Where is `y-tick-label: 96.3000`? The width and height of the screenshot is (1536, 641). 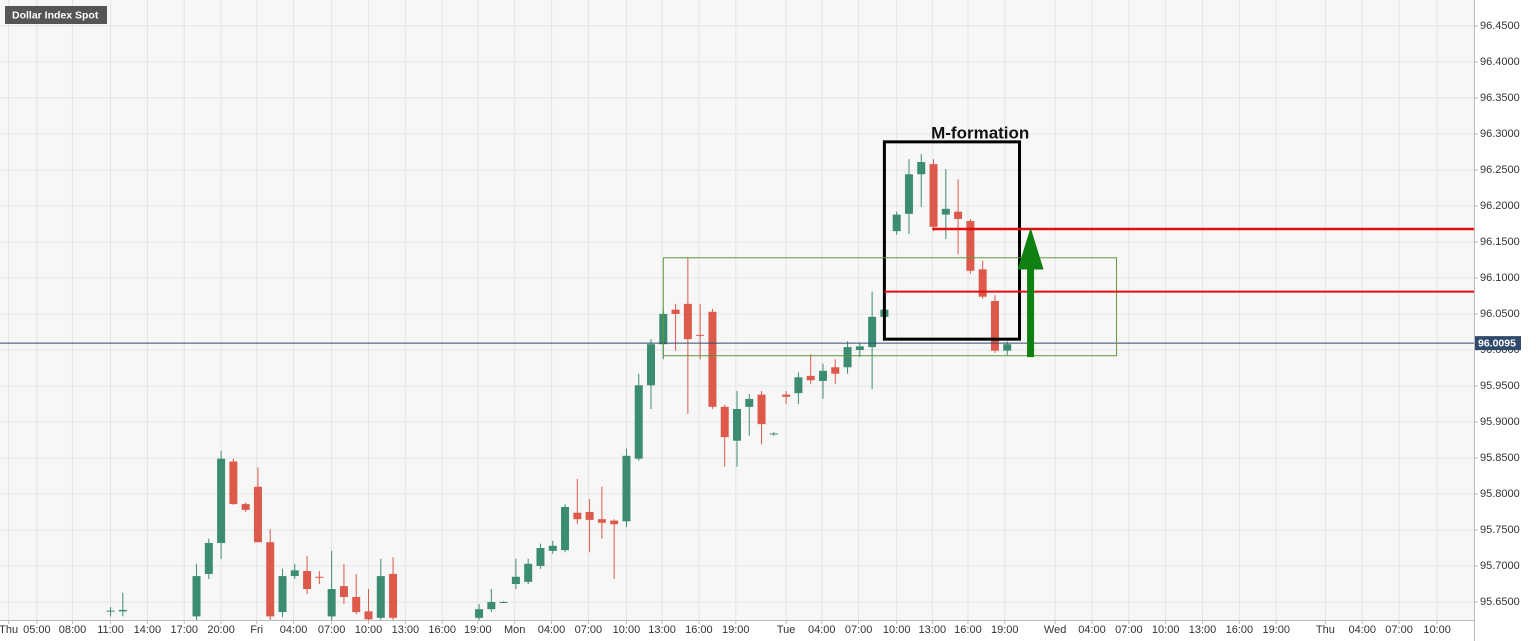 y-tick-label: 96.3000 is located at coordinates (1500, 134).